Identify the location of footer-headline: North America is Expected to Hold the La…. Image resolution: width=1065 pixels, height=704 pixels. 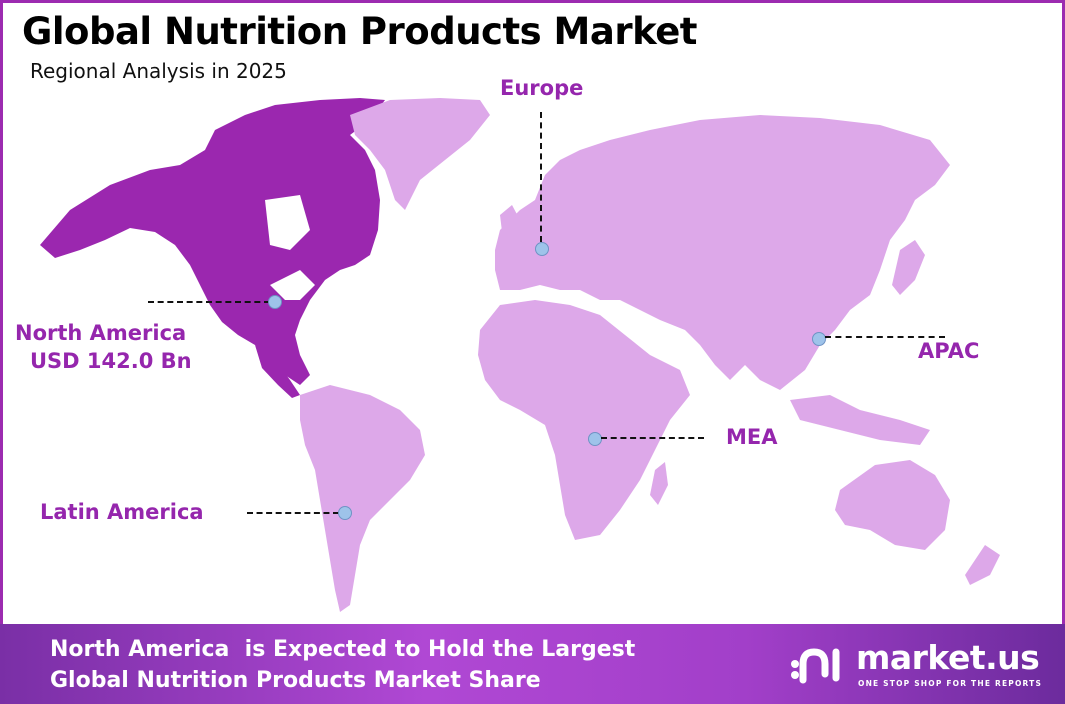
(342, 665).